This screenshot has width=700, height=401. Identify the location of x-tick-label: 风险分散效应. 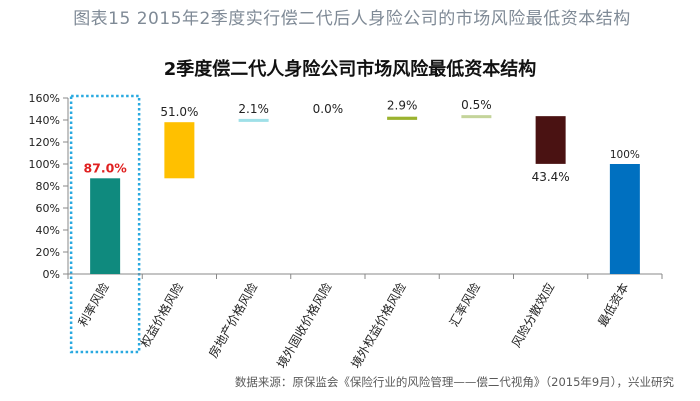
(532, 315).